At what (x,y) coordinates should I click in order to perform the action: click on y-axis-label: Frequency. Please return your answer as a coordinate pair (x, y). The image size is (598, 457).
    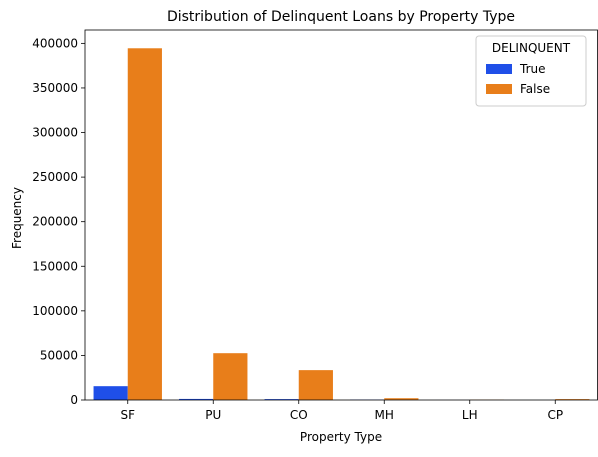
    Looking at the image, I should click on (17, 218).